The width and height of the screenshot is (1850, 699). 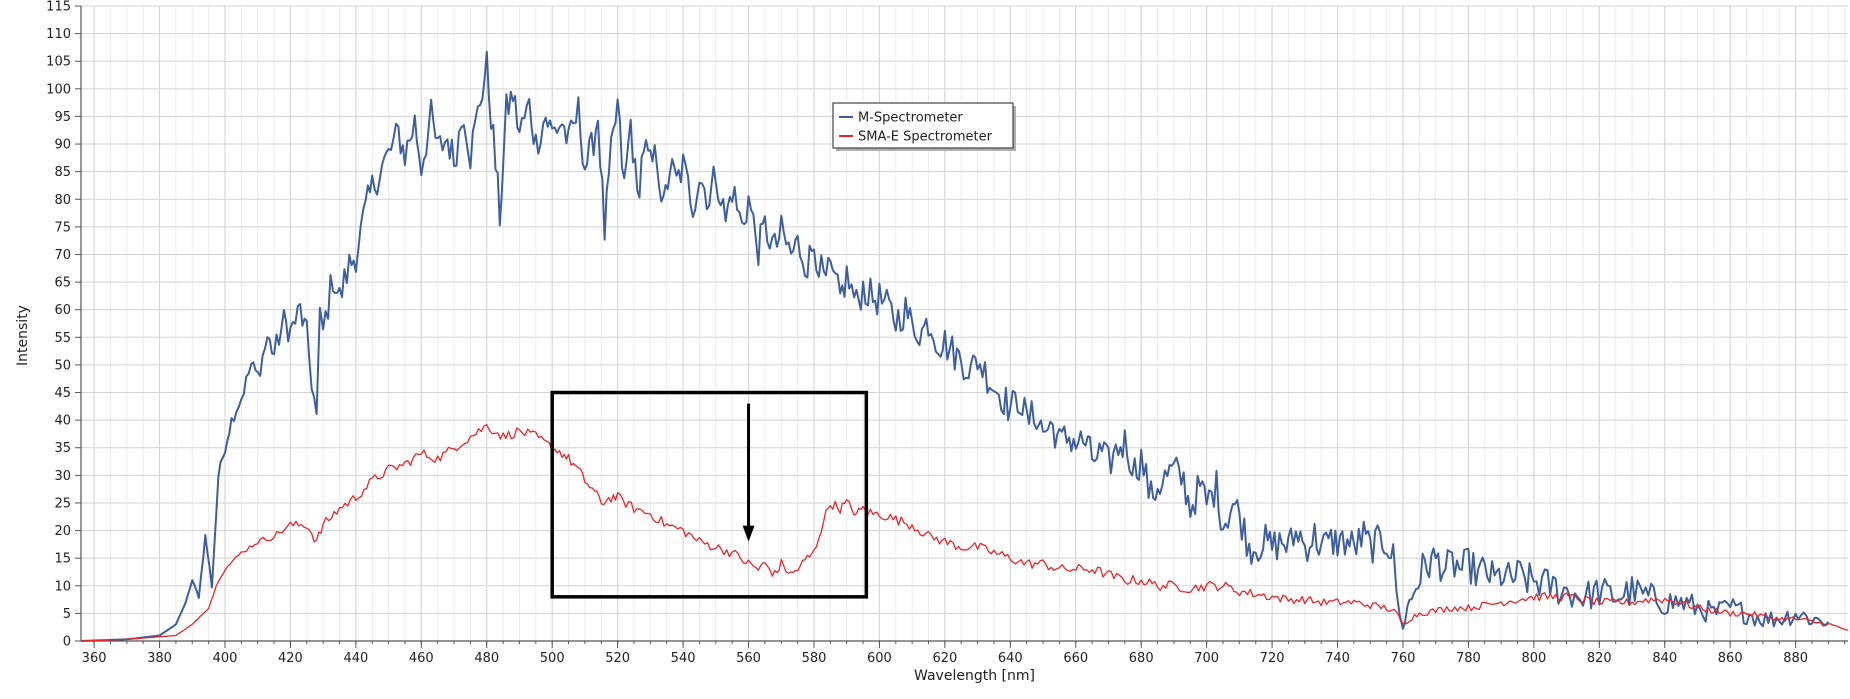 I want to click on x-tick-label: 500, so click(x=552, y=658).